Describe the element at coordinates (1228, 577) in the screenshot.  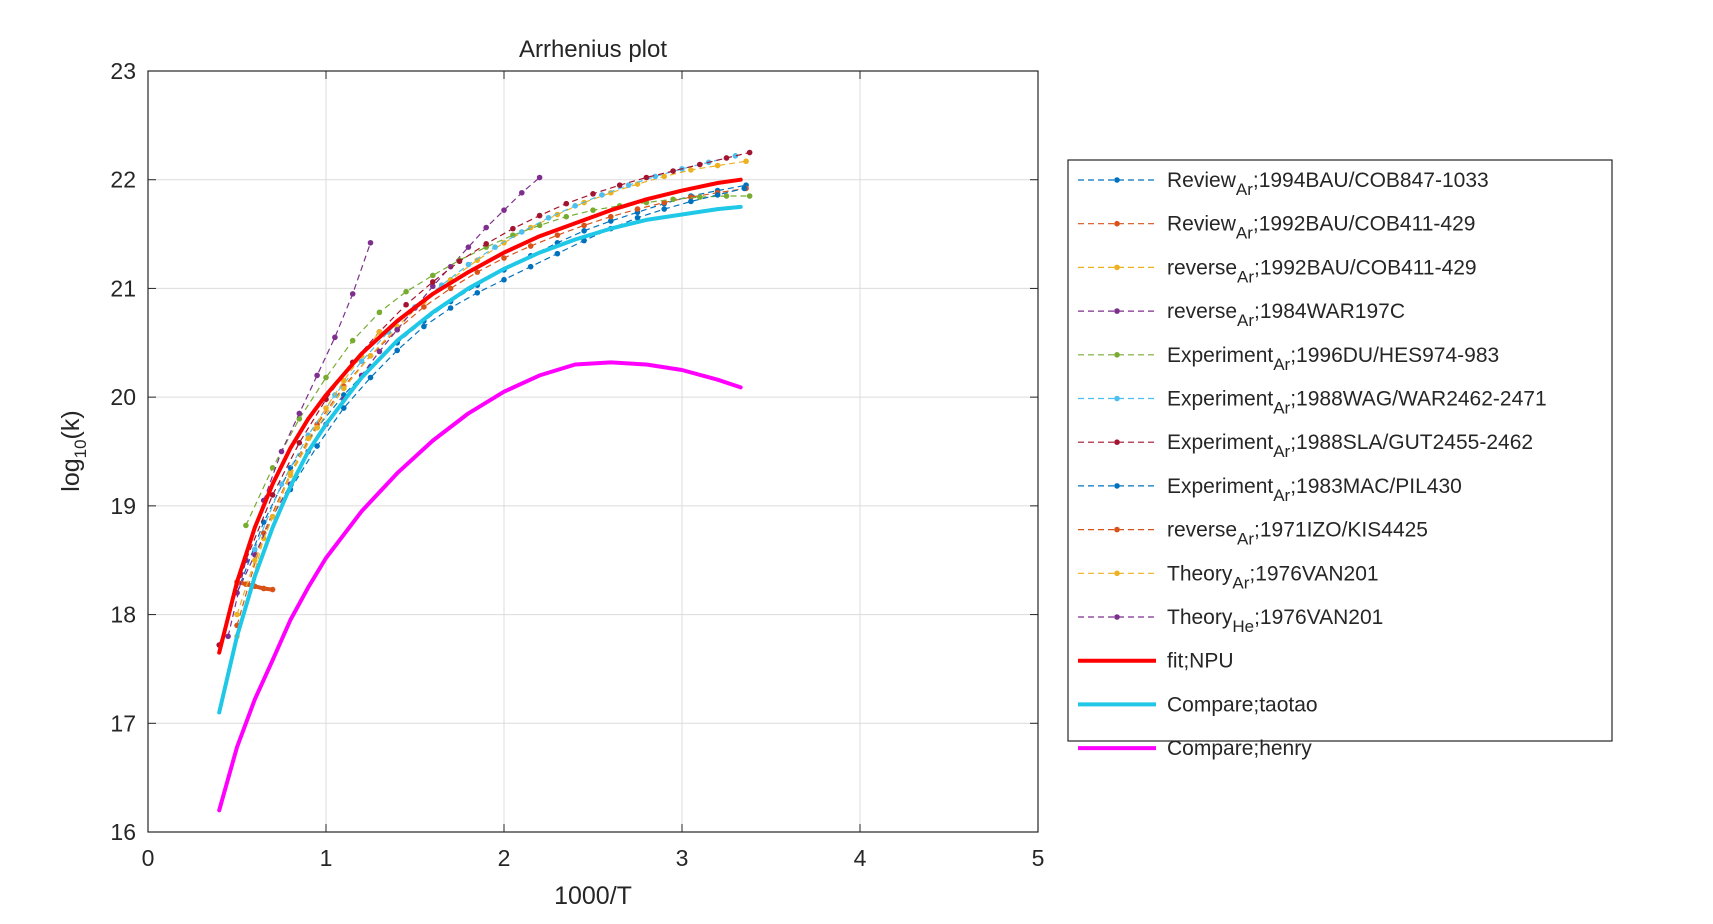
I see `legend-item-10: TheoryAr;1976VAN201` at that location.